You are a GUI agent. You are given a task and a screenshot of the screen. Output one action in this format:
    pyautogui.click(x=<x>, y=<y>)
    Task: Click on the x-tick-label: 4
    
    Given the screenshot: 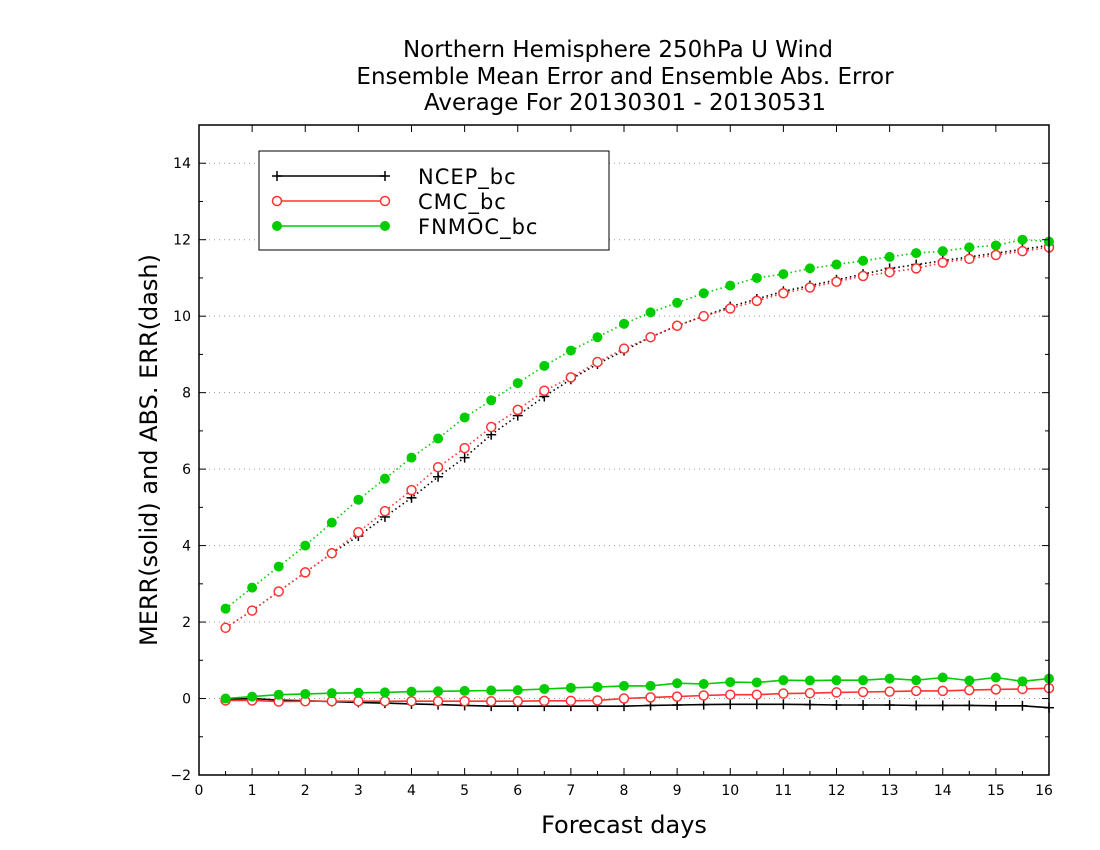 What is the action you would take?
    pyautogui.click(x=411, y=791)
    